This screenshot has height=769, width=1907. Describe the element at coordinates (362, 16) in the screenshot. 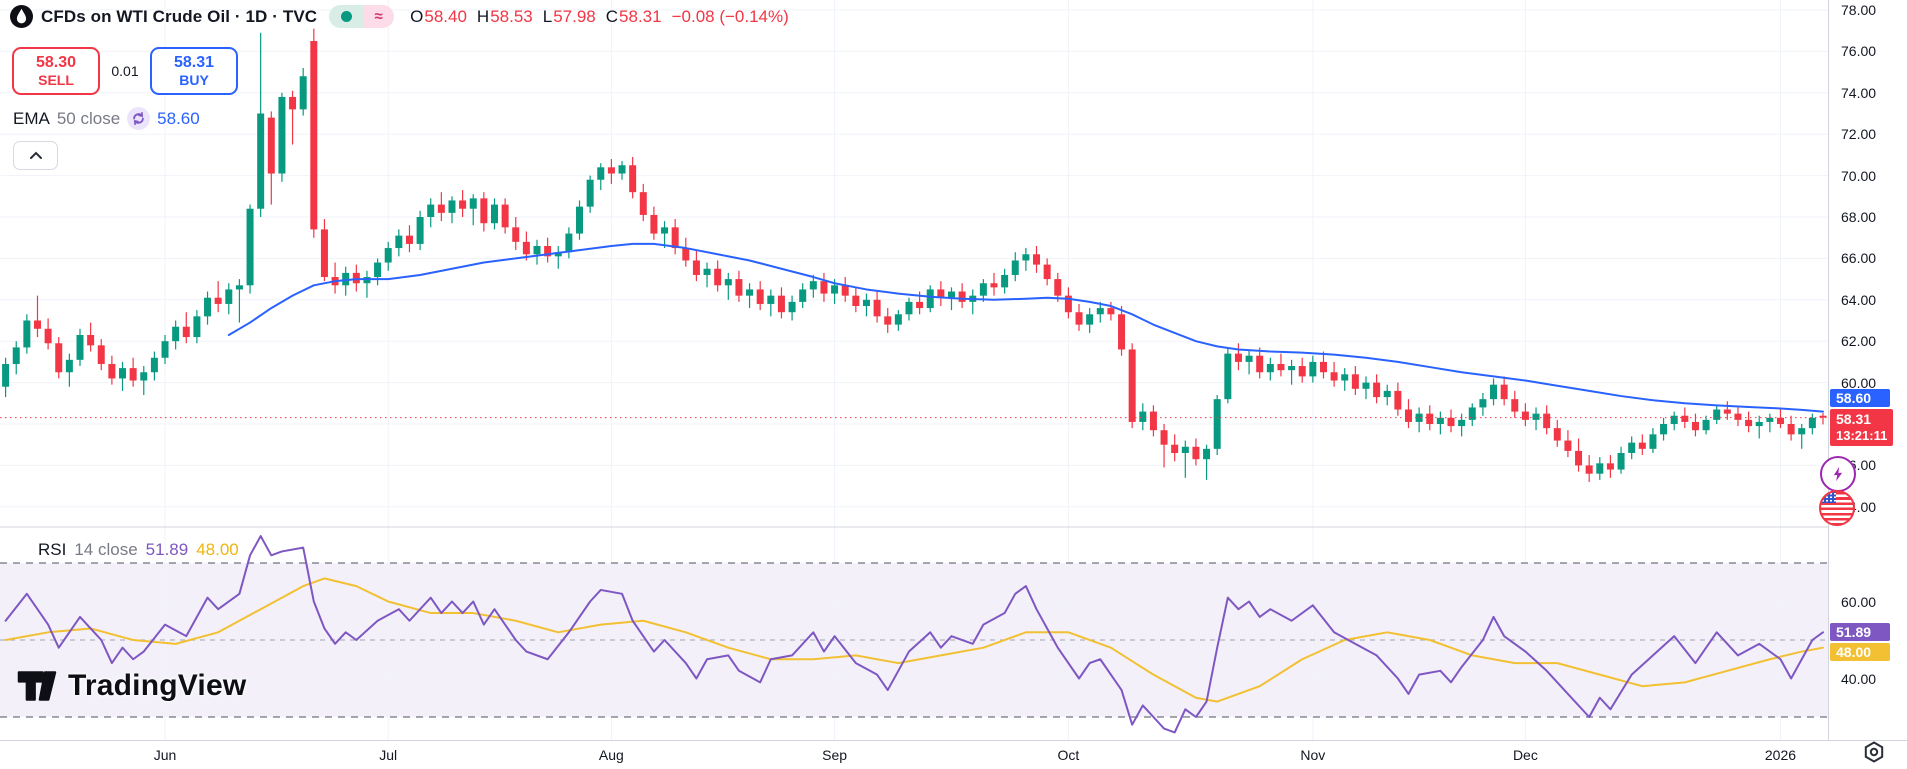

I see `market-status-pill: ≈` at that location.